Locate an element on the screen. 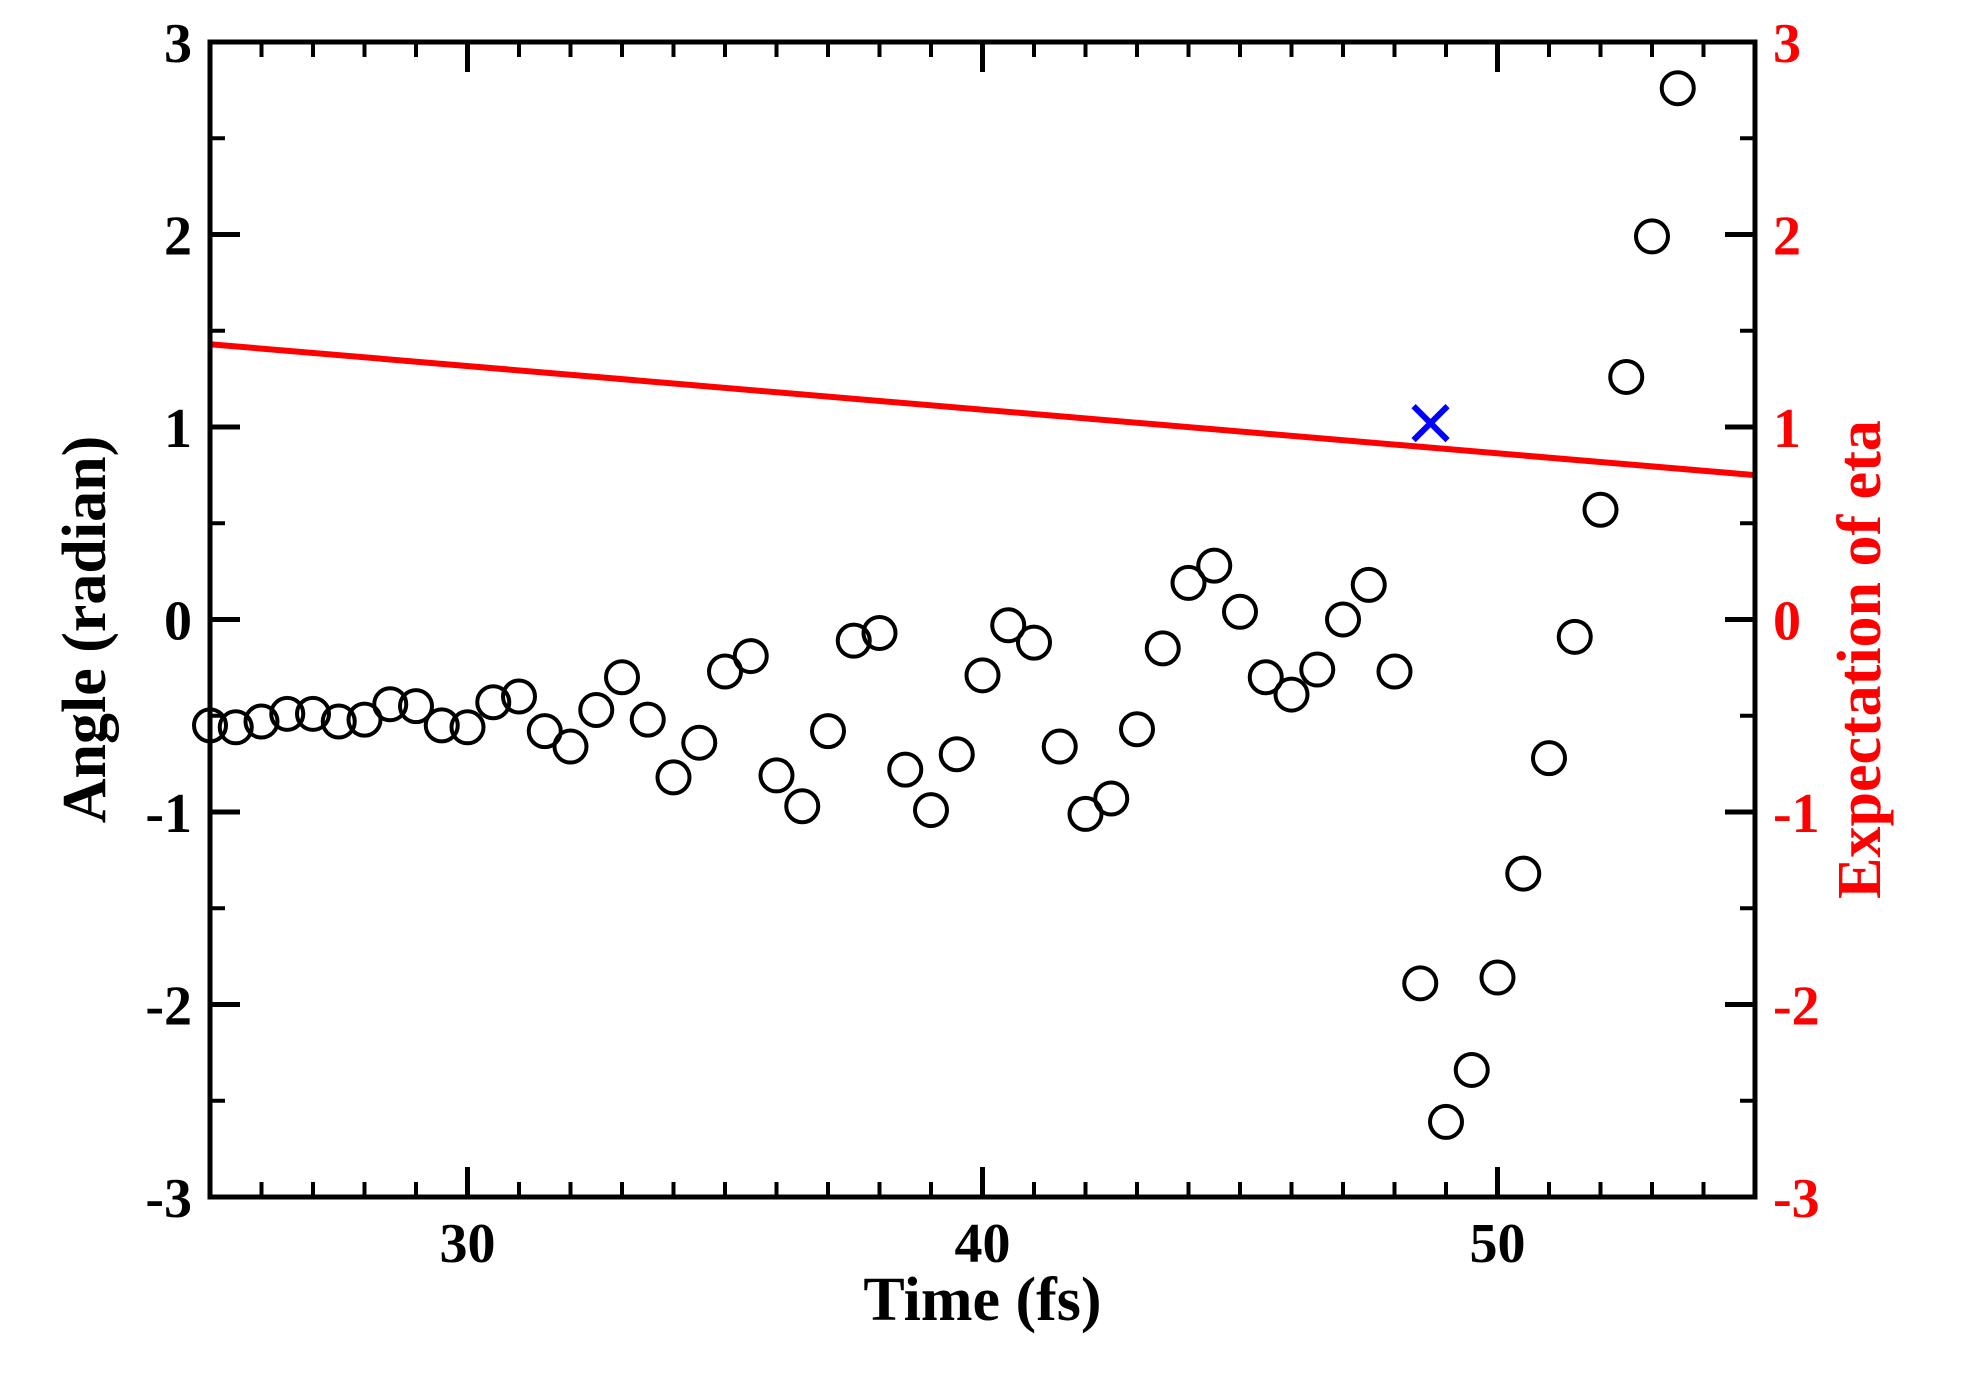 This screenshot has width=1961, height=1386. y-right-tick-label: 2 is located at coordinates (1787, 237).